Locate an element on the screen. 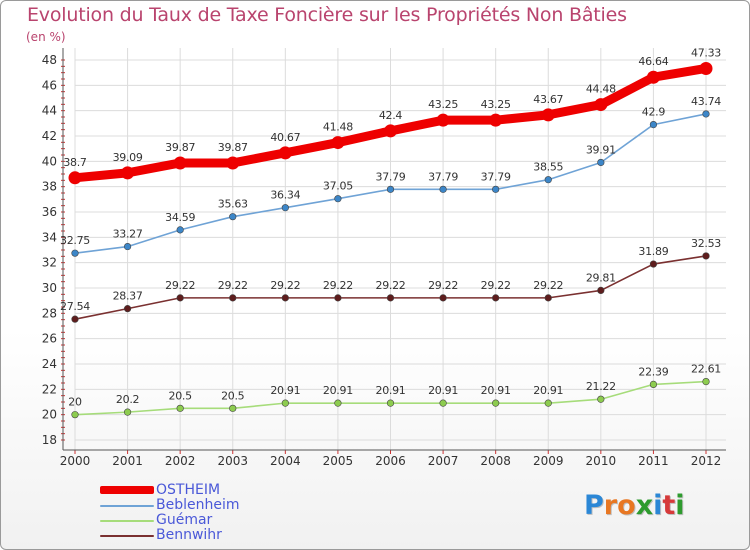  logo-letter: o is located at coordinates (626, 505).